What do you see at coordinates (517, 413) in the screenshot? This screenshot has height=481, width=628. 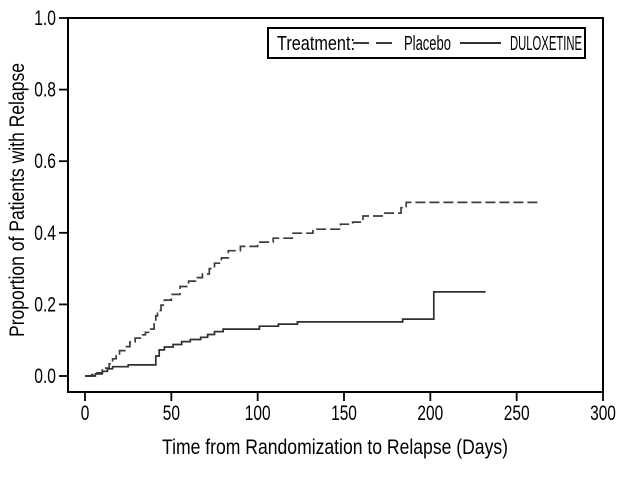 I see `x-tick-label: 250` at bounding box center [517, 413].